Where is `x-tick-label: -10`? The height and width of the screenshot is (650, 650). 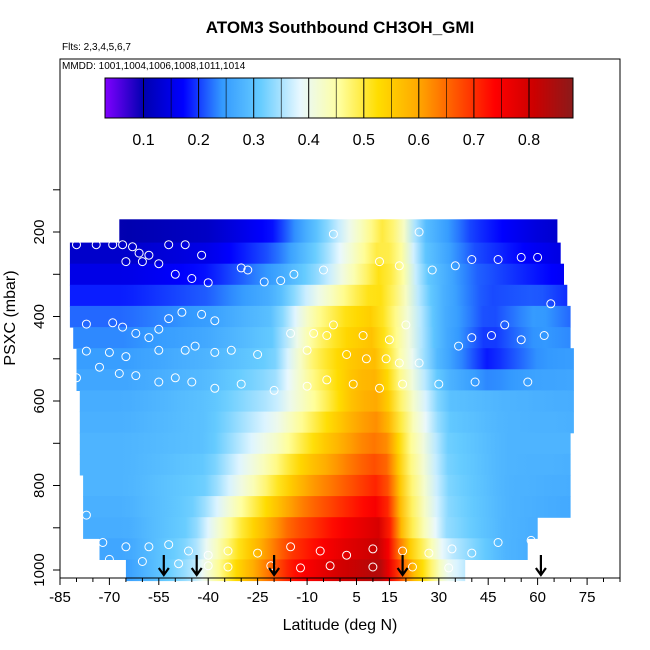
x-tick-label: -10 is located at coordinates (307, 597).